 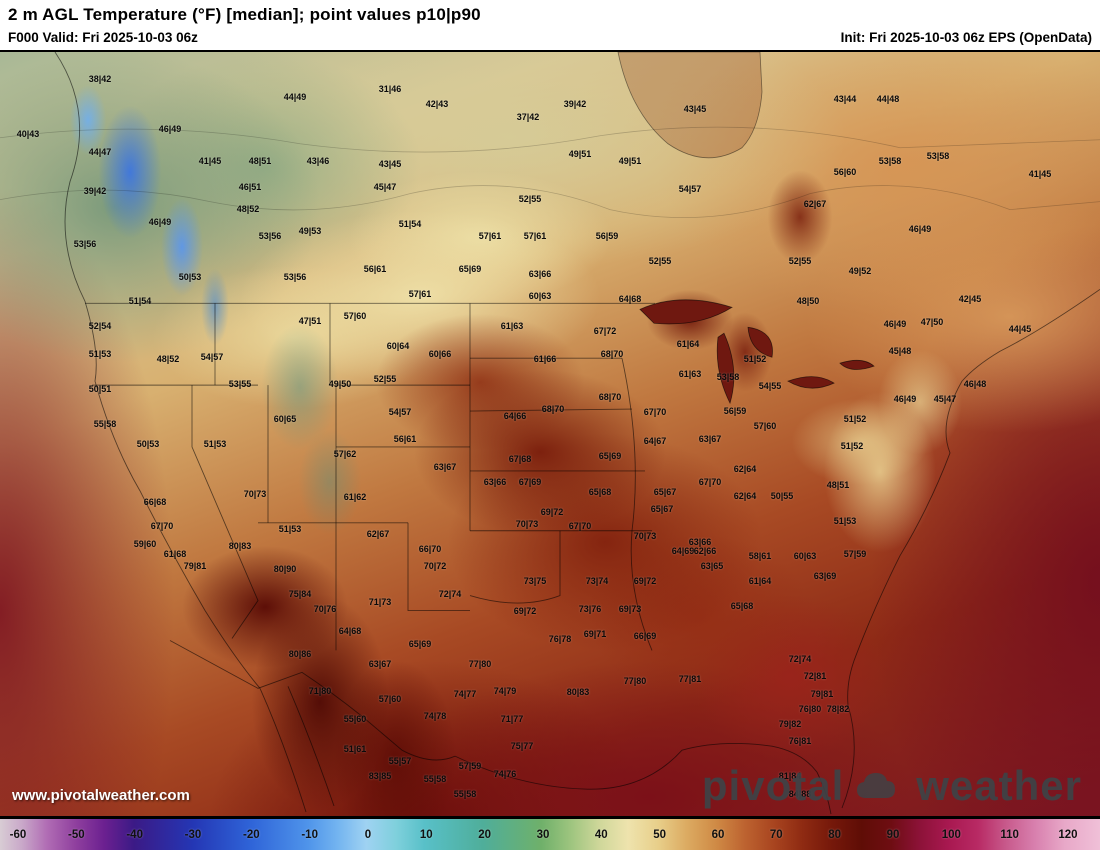 I want to click on colorbar-tick-label: 0, so click(x=368, y=834).